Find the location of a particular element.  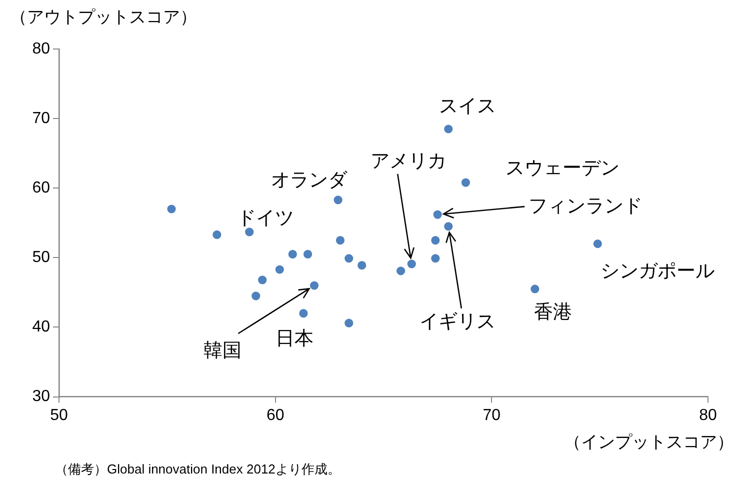

x-tick-label: 60 is located at coordinates (275, 415).